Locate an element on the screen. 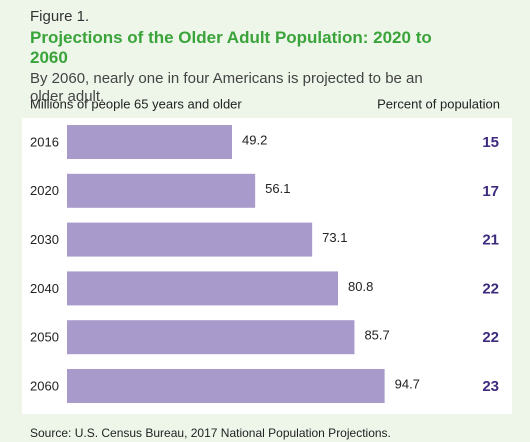 The height and width of the screenshot is (442, 530). value-label: 56.1 is located at coordinates (277, 188).